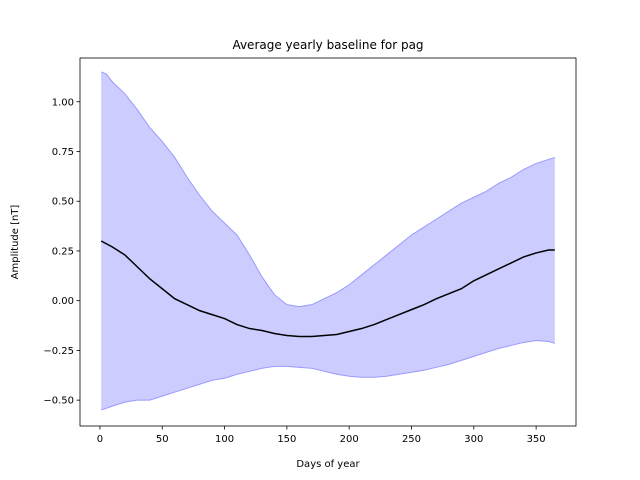 The width and height of the screenshot is (640, 480). I want to click on baseline-line, so click(327, 289).